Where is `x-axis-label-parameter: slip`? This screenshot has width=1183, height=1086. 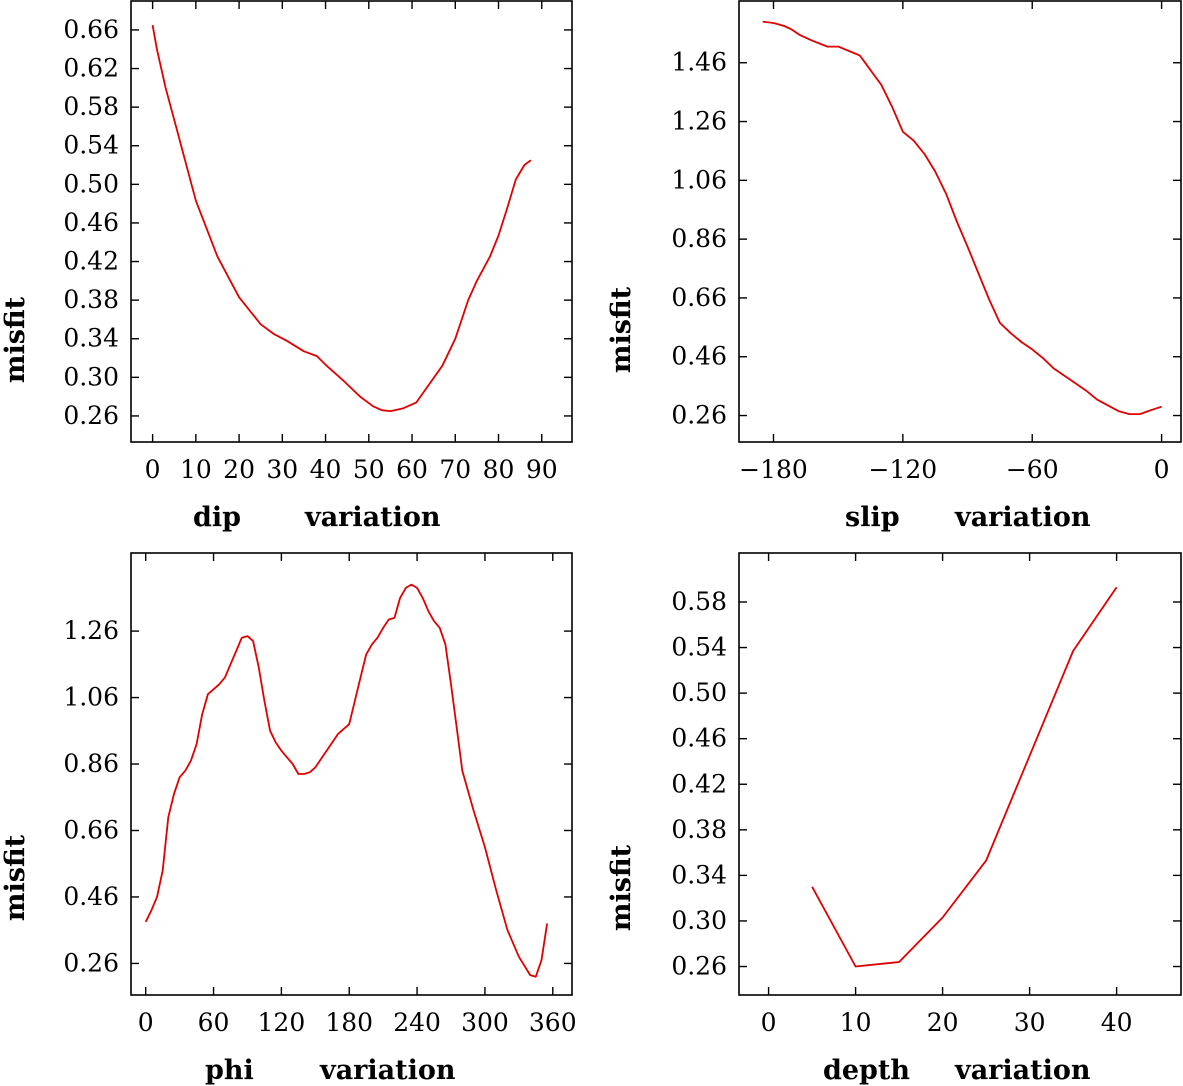 x-axis-label-parameter: slip is located at coordinates (872, 517).